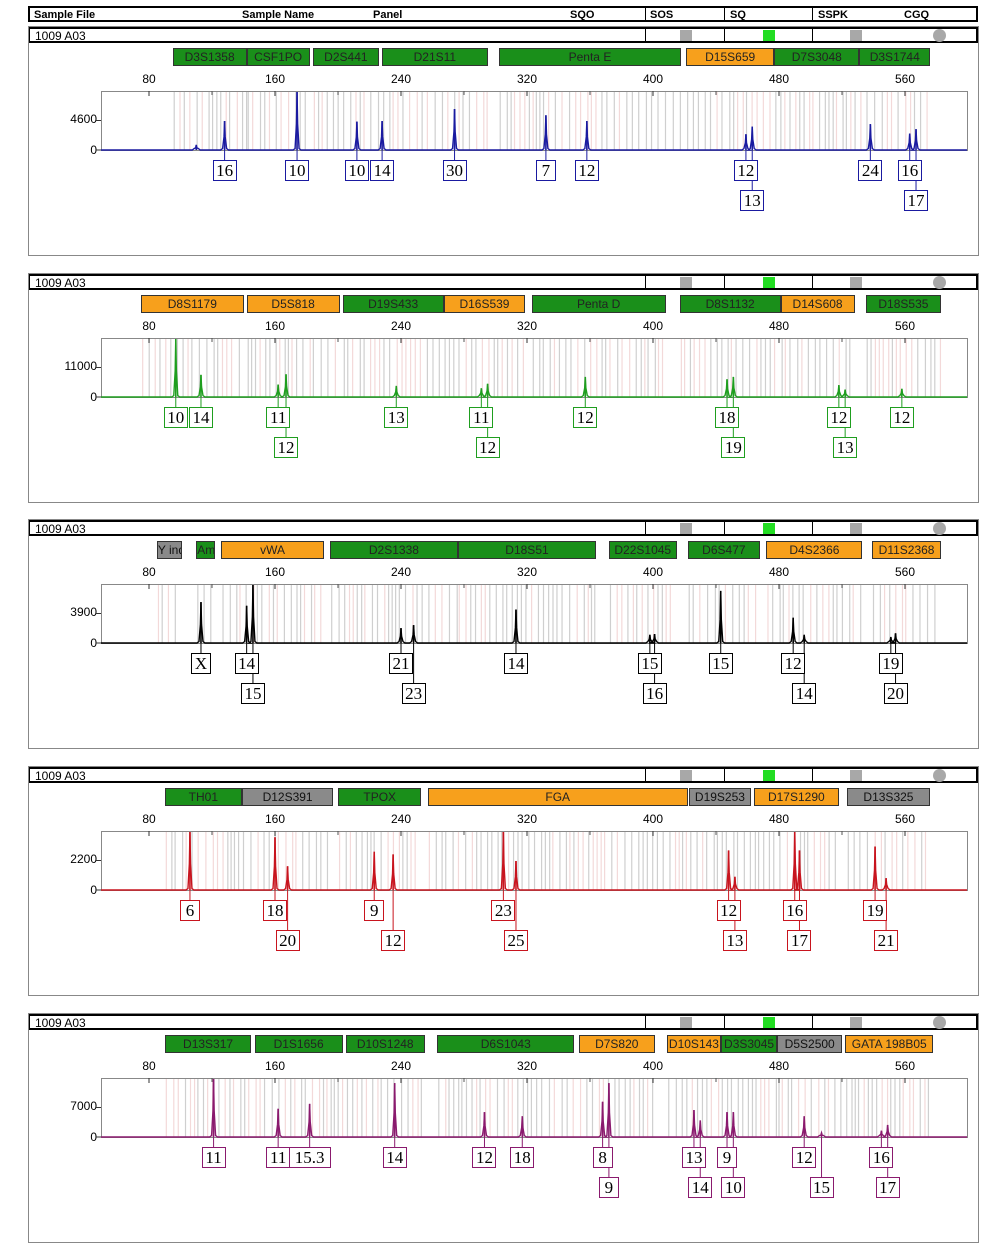 This screenshot has height=1247, width=992. I want to click on allele-call-label: 19, so click(875, 910).